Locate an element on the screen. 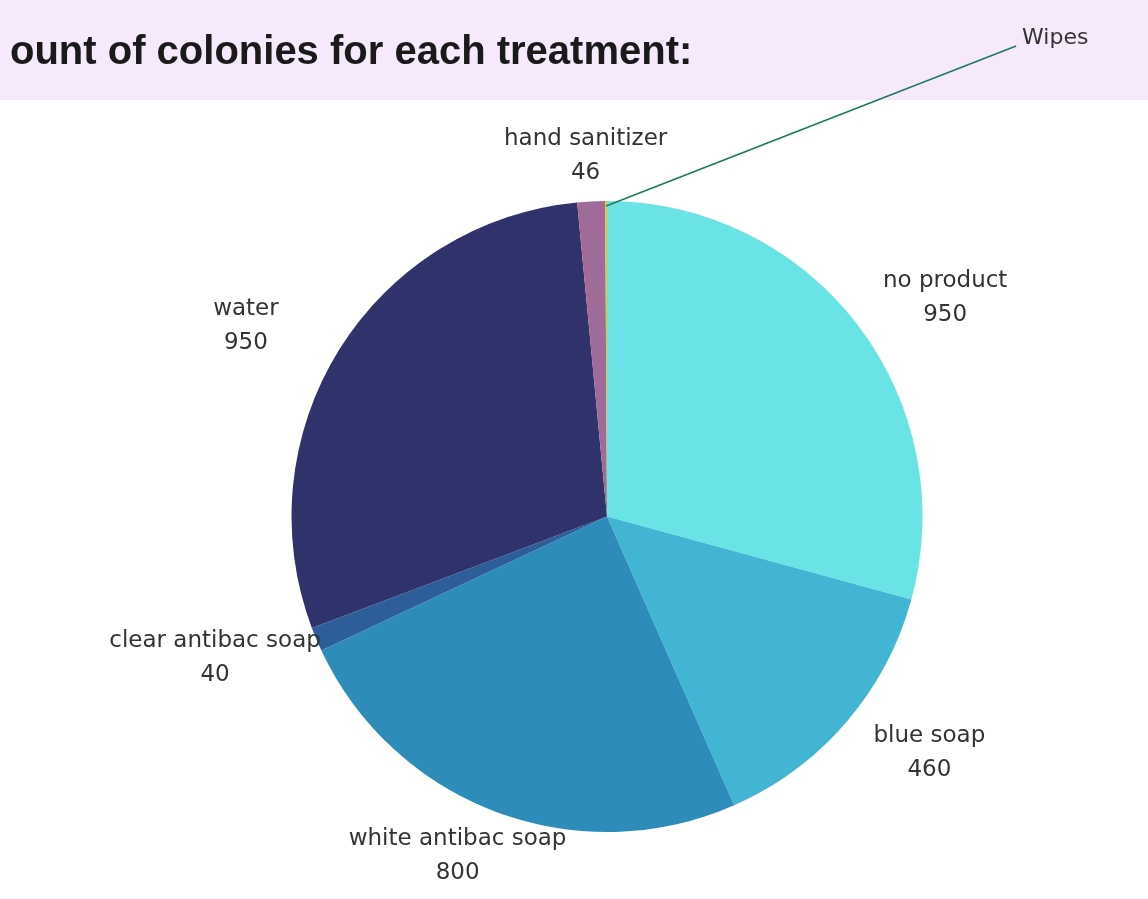 The height and width of the screenshot is (899, 1148). data-label: 40 is located at coordinates (215, 673).